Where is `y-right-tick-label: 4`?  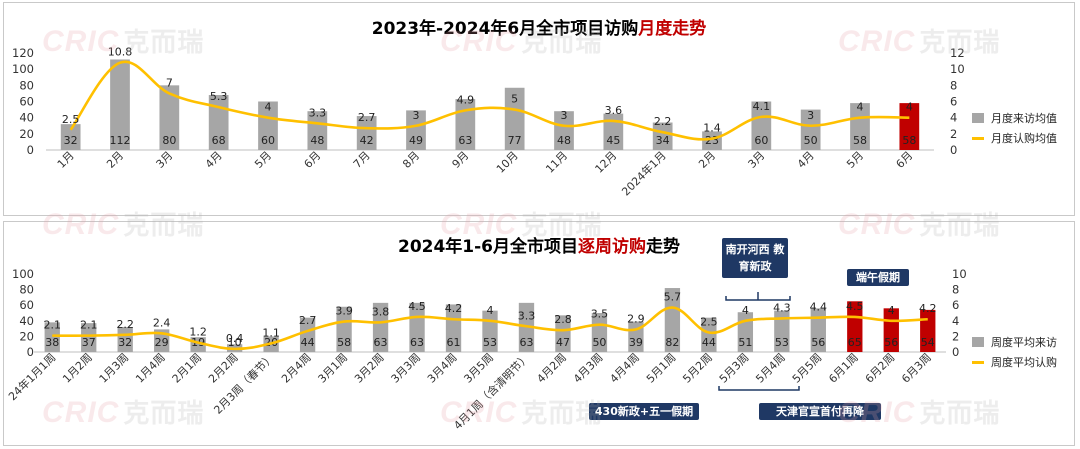 y-right-tick-label: 4 is located at coordinates (955, 321).